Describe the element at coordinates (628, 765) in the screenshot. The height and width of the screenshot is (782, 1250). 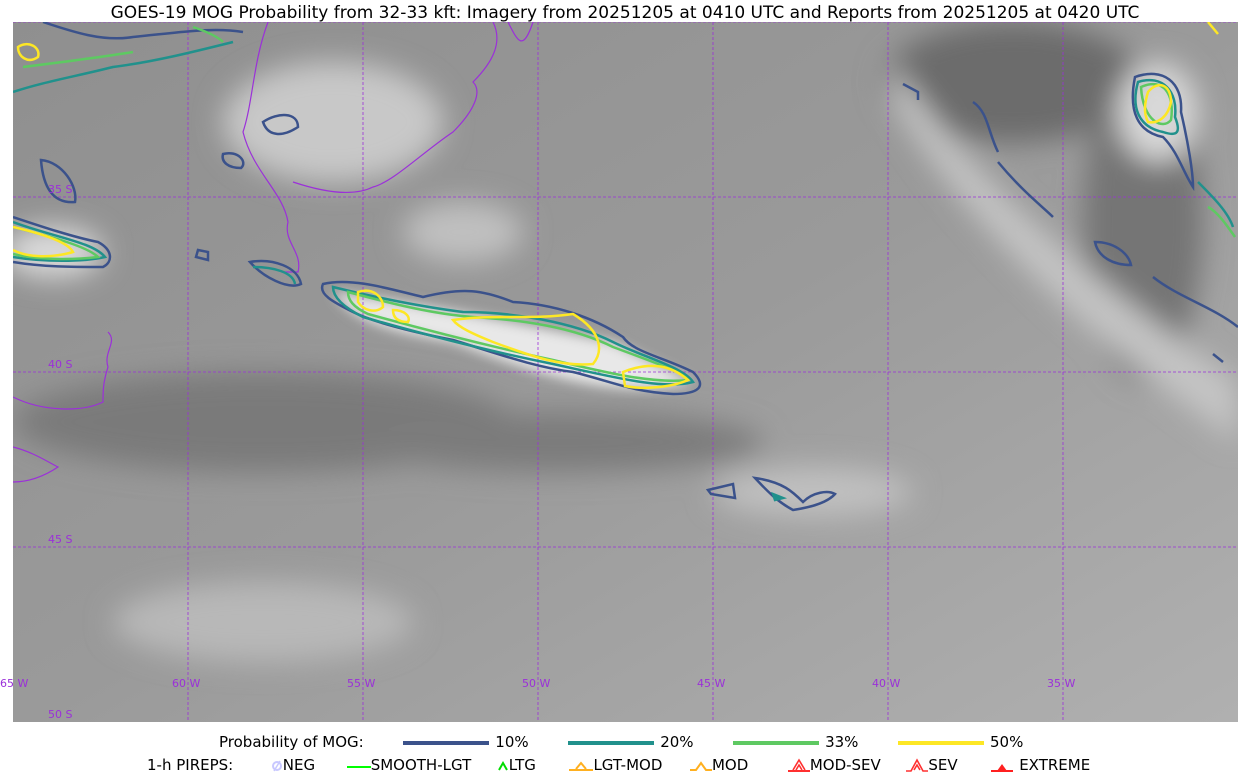
I see `lgt-mod-label: LGT-MOD` at that location.